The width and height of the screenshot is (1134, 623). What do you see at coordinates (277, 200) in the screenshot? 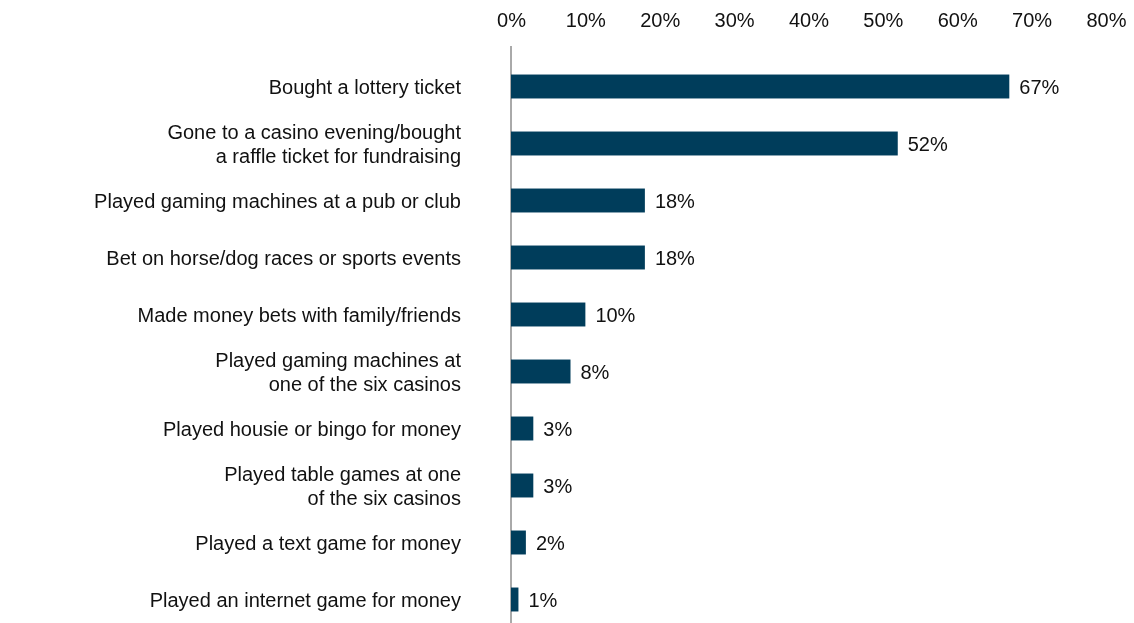
I see `y-tick-label: Played gaming machines at a pub or club` at bounding box center [277, 200].